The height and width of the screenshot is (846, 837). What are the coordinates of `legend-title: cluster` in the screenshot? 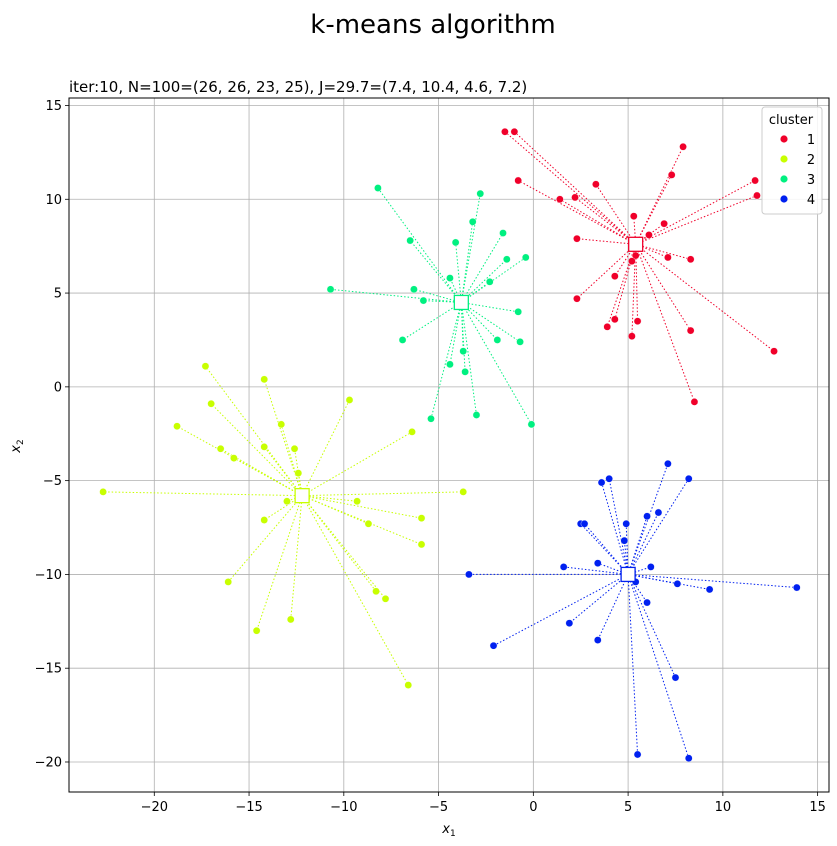 It's located at (791, 120).